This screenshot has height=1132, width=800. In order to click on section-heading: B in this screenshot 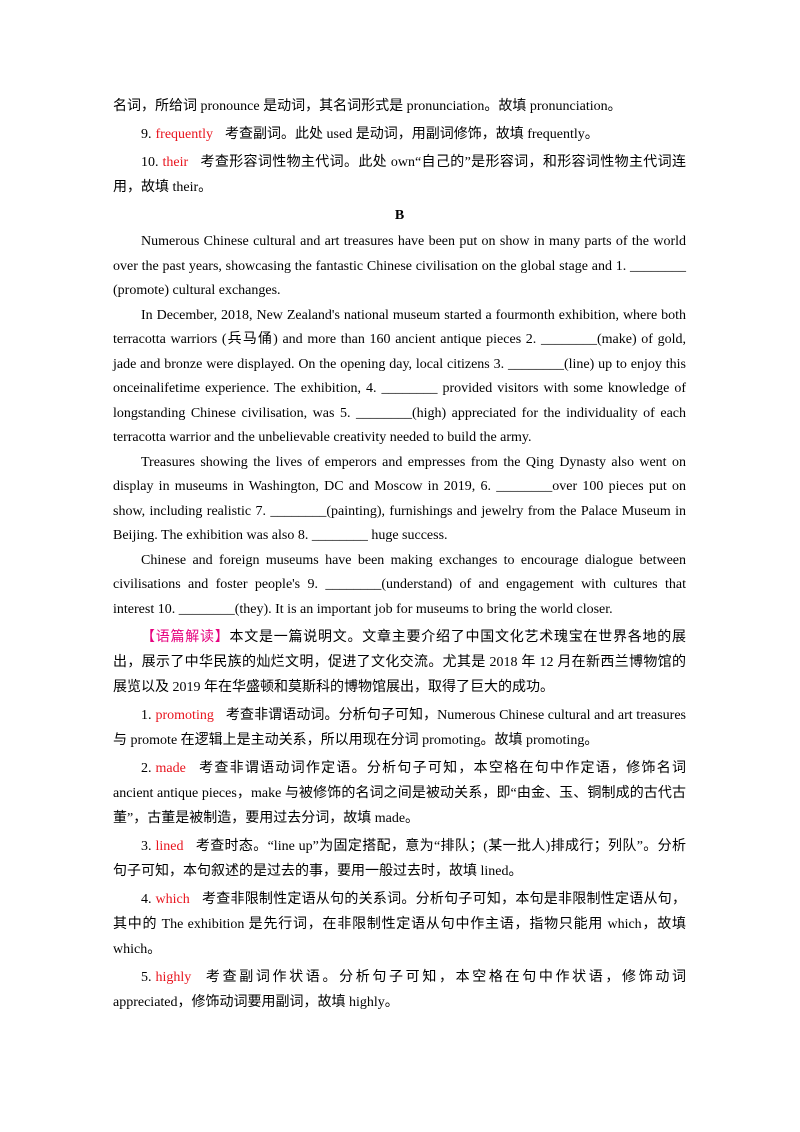, I will do `click(399, 215)`.